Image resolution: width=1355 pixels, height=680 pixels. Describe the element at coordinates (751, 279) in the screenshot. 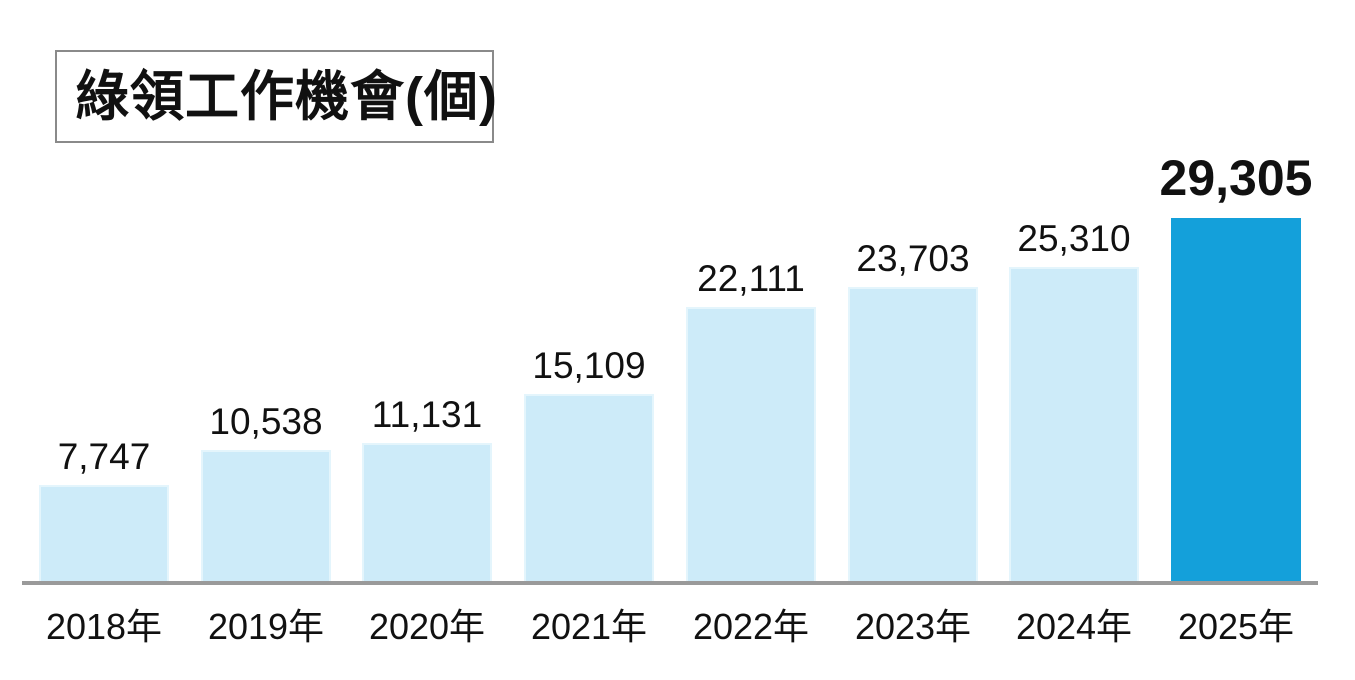

I see `bar-value-label: 22,111` at that location.